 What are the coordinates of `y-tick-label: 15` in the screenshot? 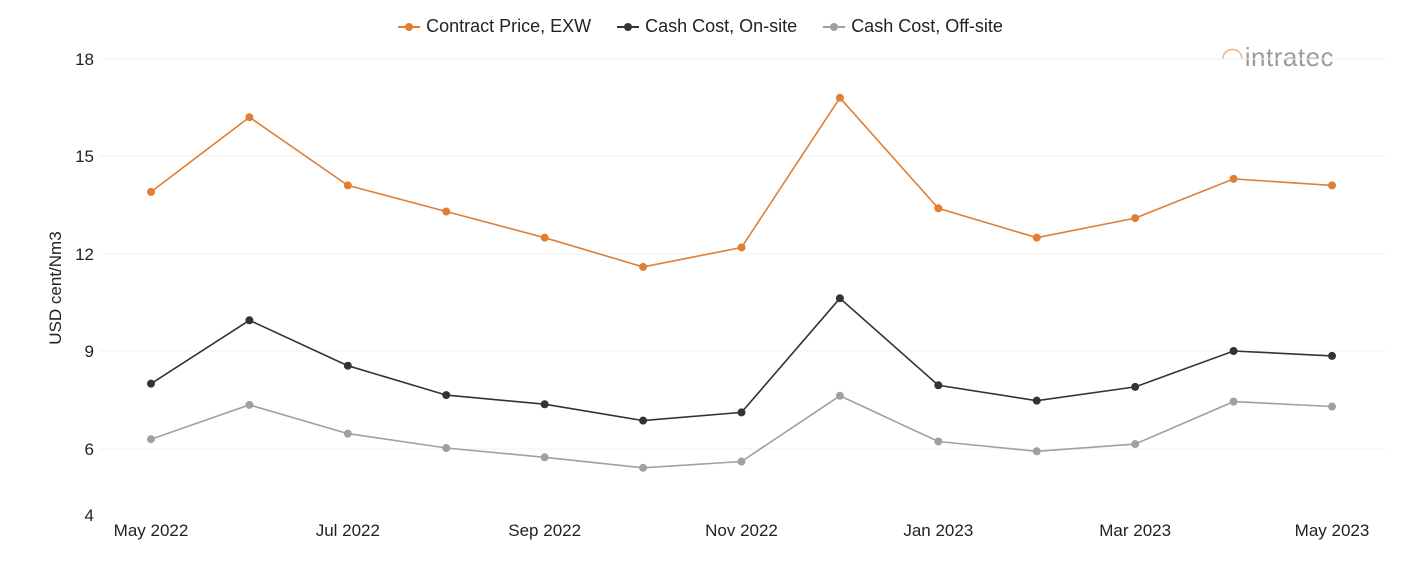 It's located at (84, 156).